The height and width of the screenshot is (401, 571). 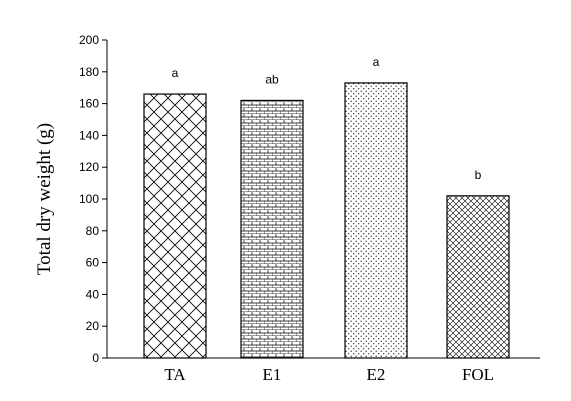 What do you see at coordinates (89, 72) in the screenshot?
I see `y-tick-label: 180` at bounding box center [89, 72].